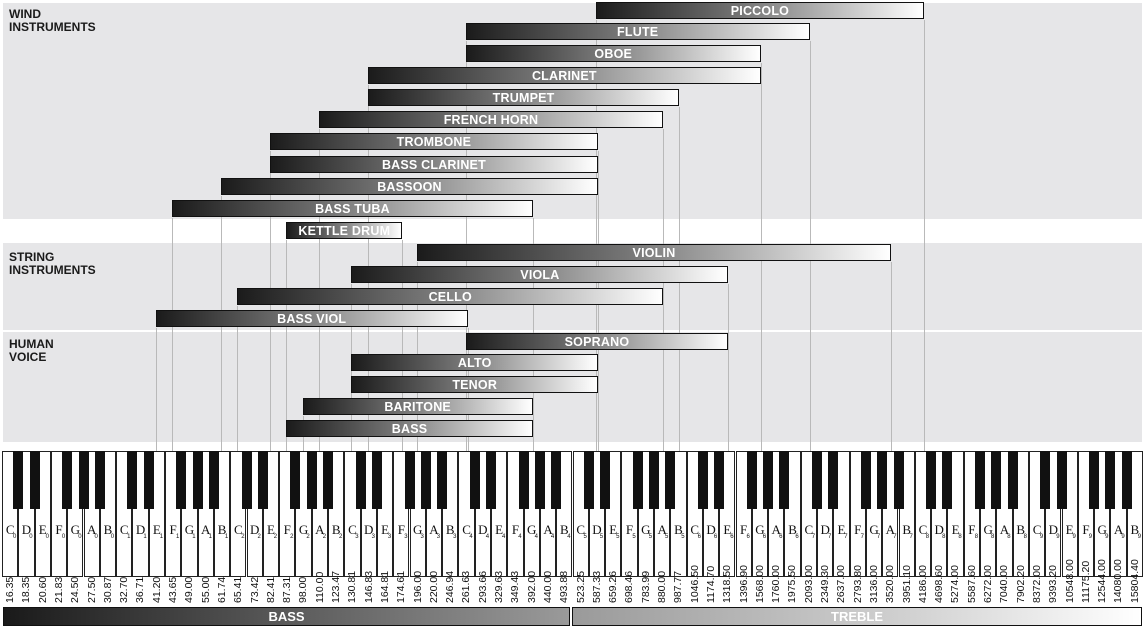  Describe the element at coordinates (1102, 581) in the screenshot. I see `frequency-label: 12544.00` at that location.